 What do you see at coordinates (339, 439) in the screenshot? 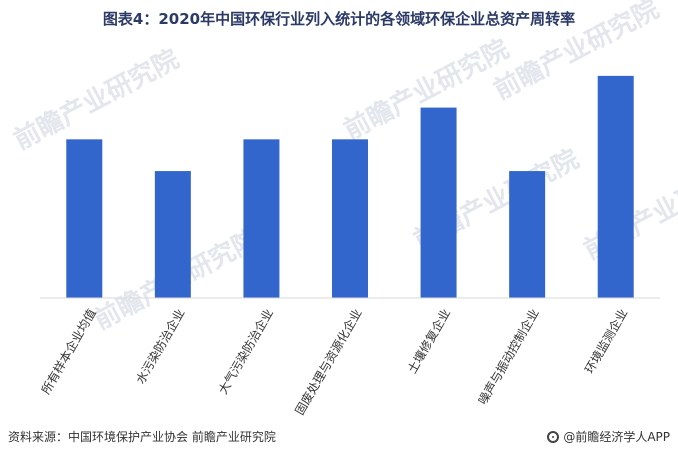
I see `footer: 资料来源：中国环境保护产业协会 前瞻产业研究院 @前瞻经济学人APP` at bounding box center [339, 439].